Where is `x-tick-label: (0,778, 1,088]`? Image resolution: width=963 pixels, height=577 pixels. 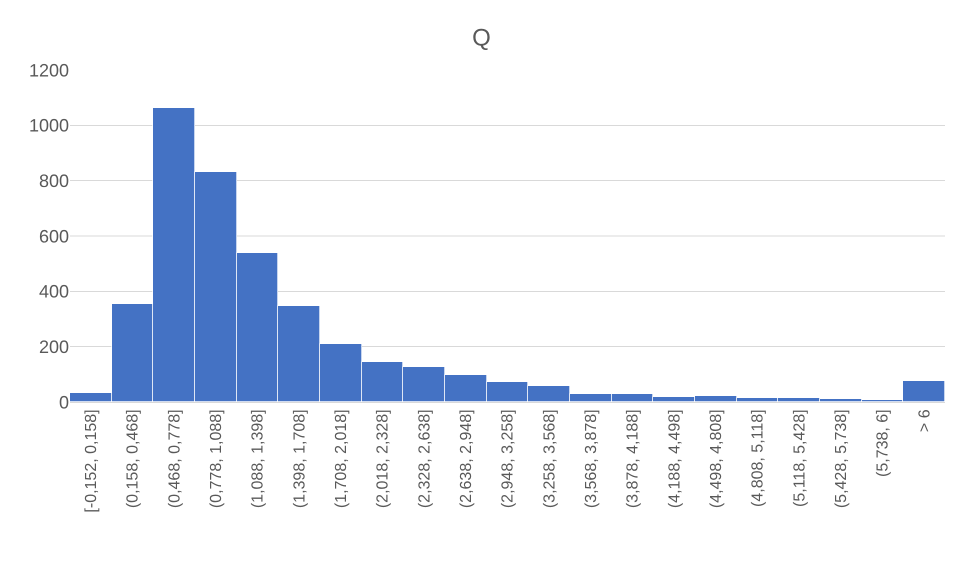 x-tick-label: (0,778, 1,088] is located at coordinates (217, 458).